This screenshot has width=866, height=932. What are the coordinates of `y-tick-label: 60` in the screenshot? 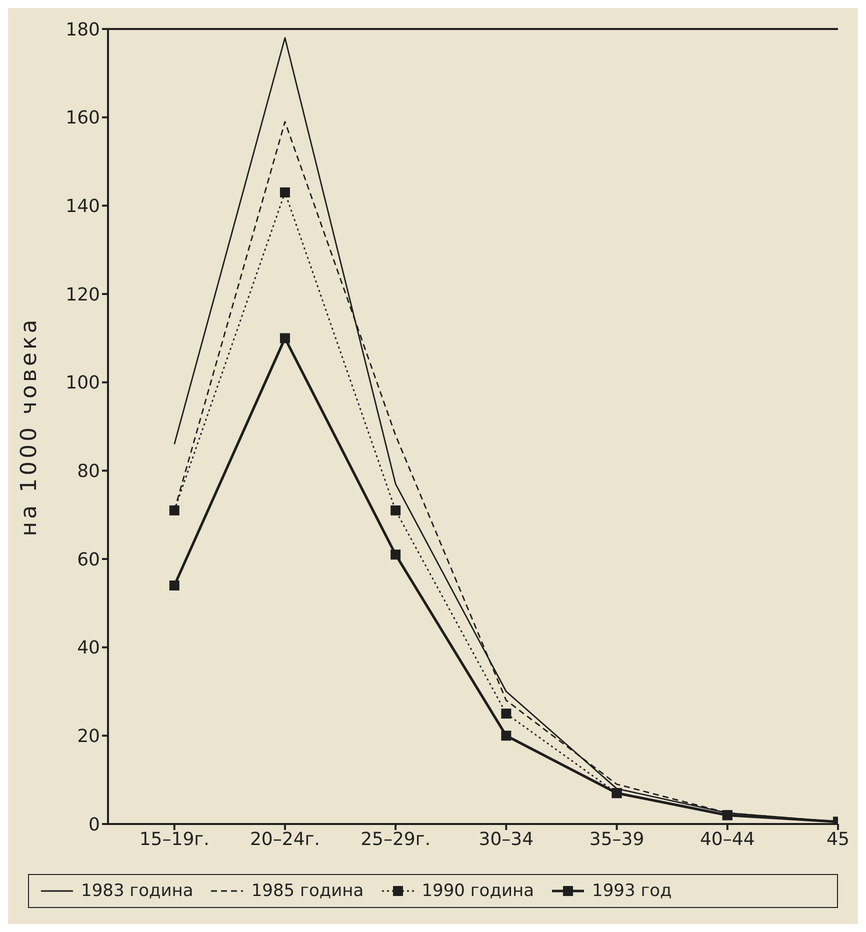 It's located at (88, 559).